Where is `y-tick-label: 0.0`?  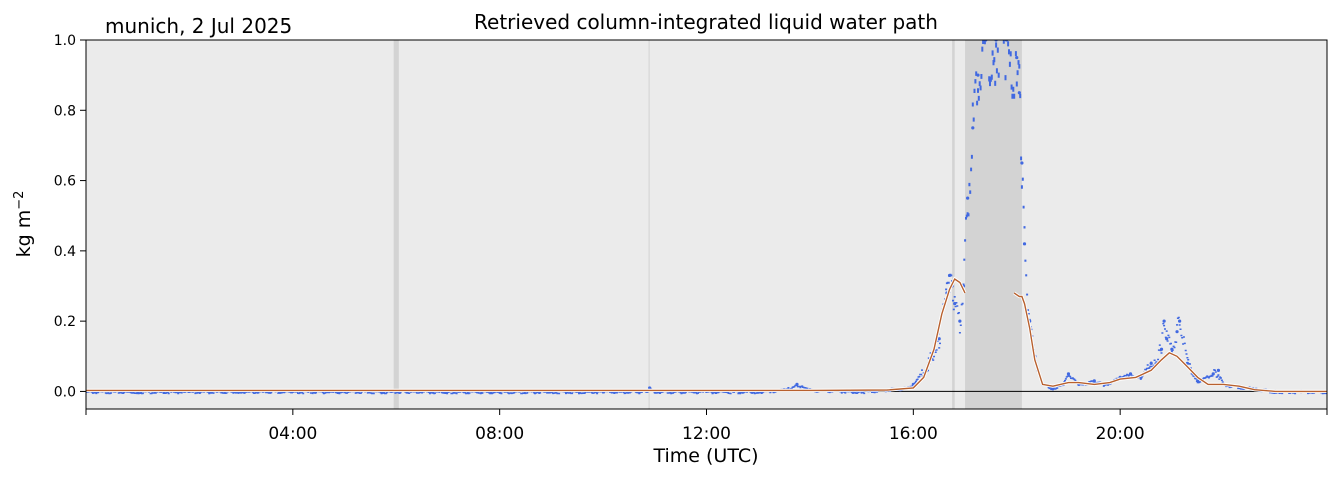
y-tick-label: 0.0 is located at coordinates (65, 392).